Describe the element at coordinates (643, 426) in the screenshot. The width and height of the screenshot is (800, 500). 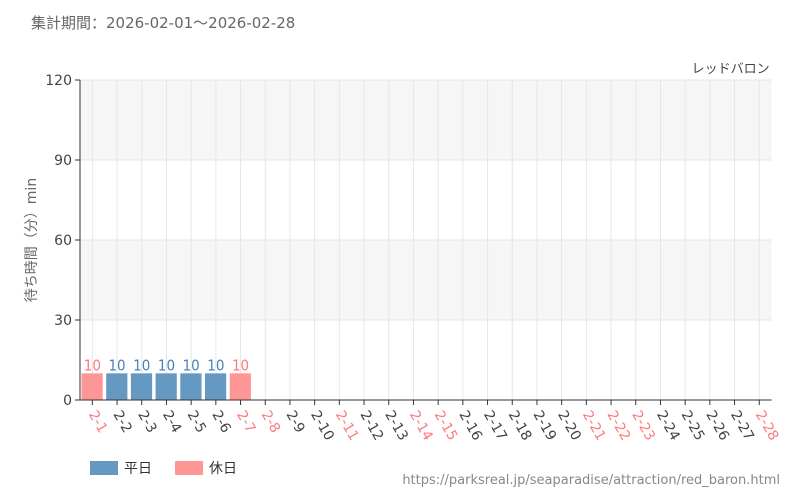
I see `x-tick-label: 2-23` at that location.